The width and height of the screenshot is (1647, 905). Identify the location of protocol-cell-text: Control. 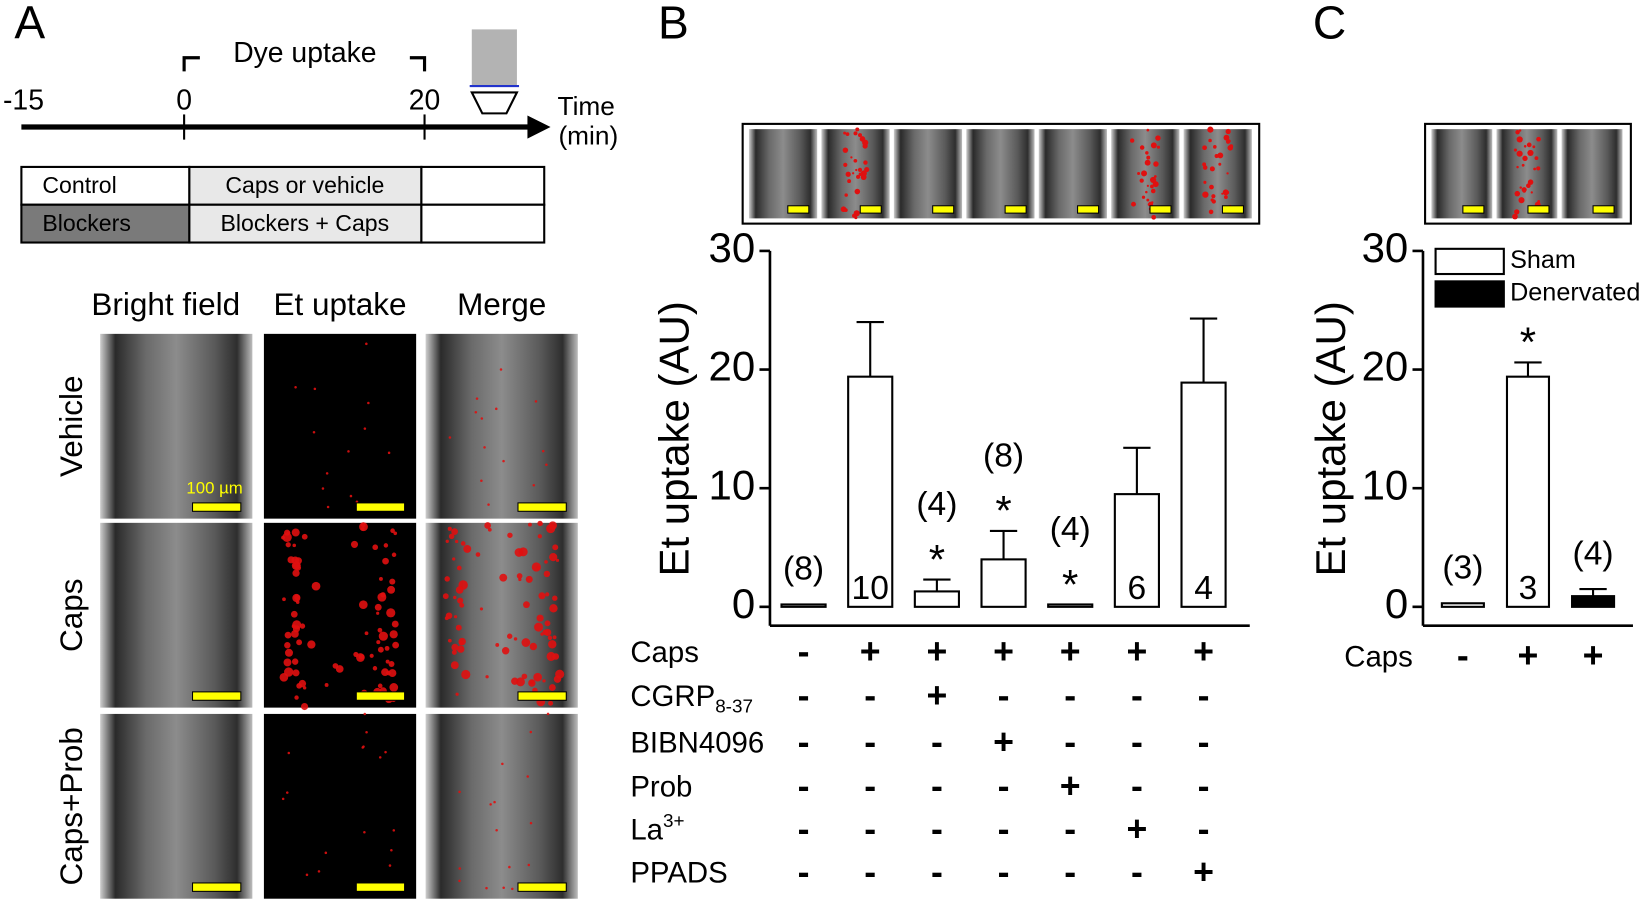
(79, 185).